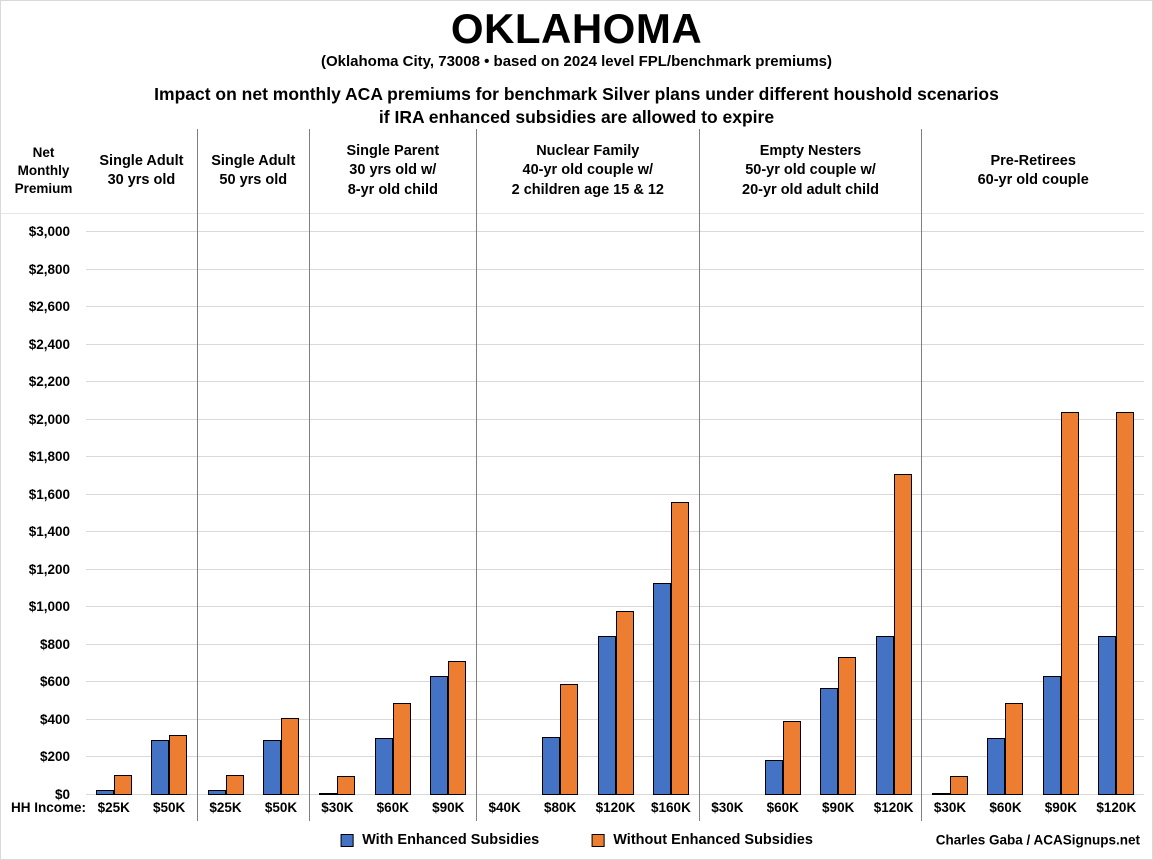  What do you see at coordinates (347, 840) in the screenshot?
I see `legend-swatch-blue-icon` at bounding box center [347, 840].